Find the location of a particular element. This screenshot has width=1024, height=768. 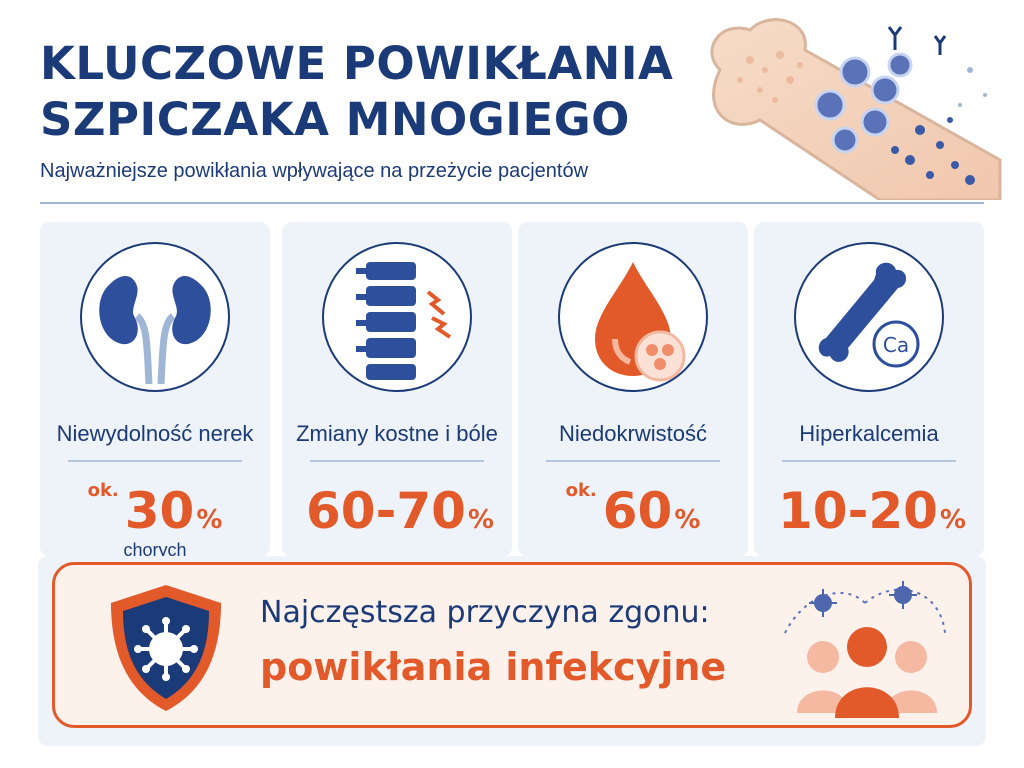

card-stat: ok. 30 % is located at coordinates (155, 510).